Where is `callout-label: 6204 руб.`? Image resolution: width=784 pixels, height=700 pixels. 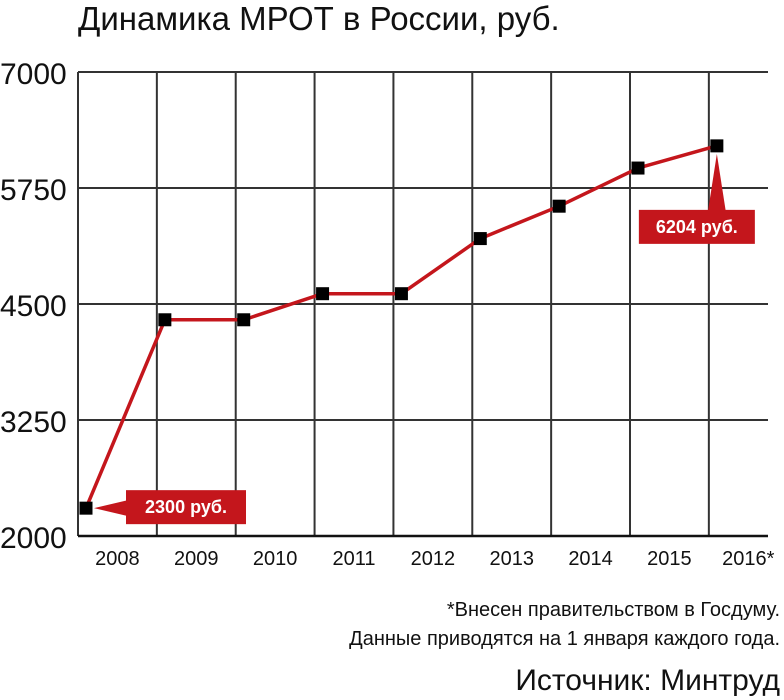
callout-label: 6204 руб. is located at coordinates (697, 227).